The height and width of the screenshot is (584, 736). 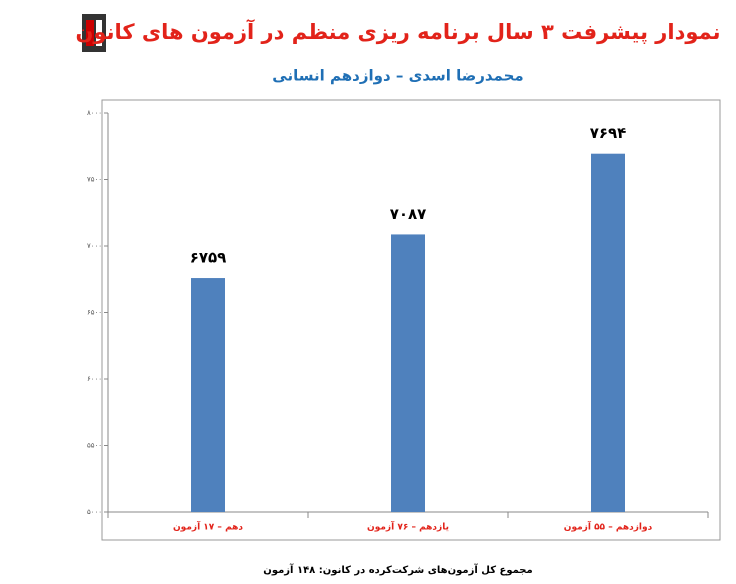 What do you see at coordinates (408, 214) in the screenshot?
I see `value-label: ۷۰۸۷` at bounding box center [408, 214].